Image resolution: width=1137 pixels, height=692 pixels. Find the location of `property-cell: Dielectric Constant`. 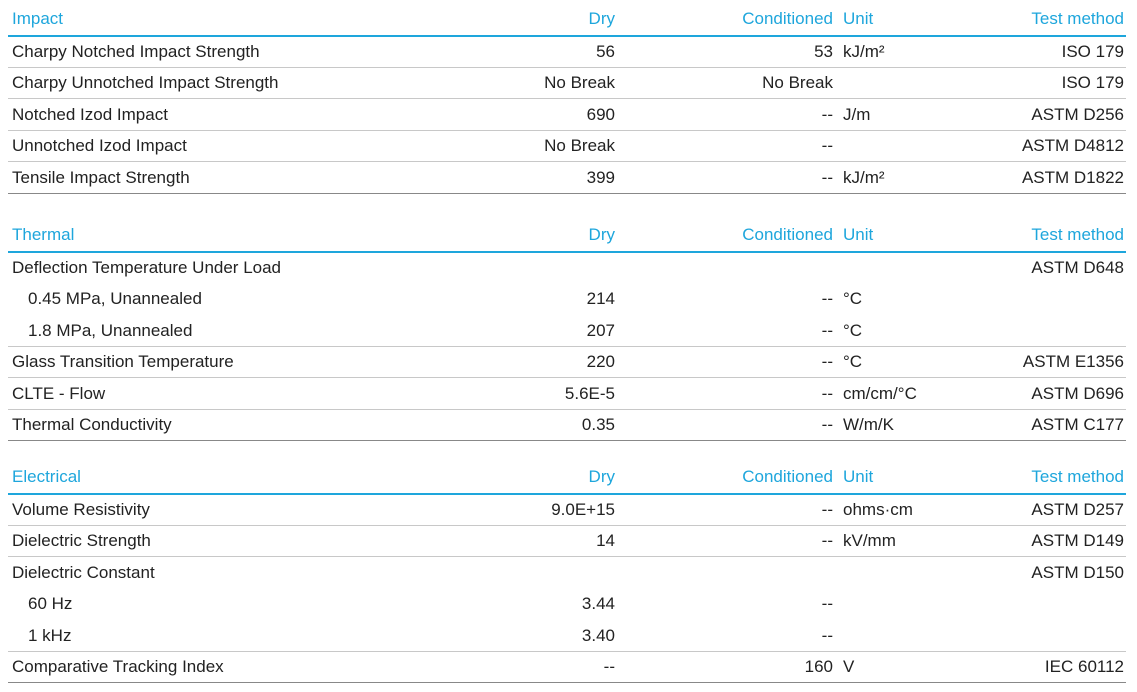

property-cell: Dielectric Constant is located at coordinates (83, 572).